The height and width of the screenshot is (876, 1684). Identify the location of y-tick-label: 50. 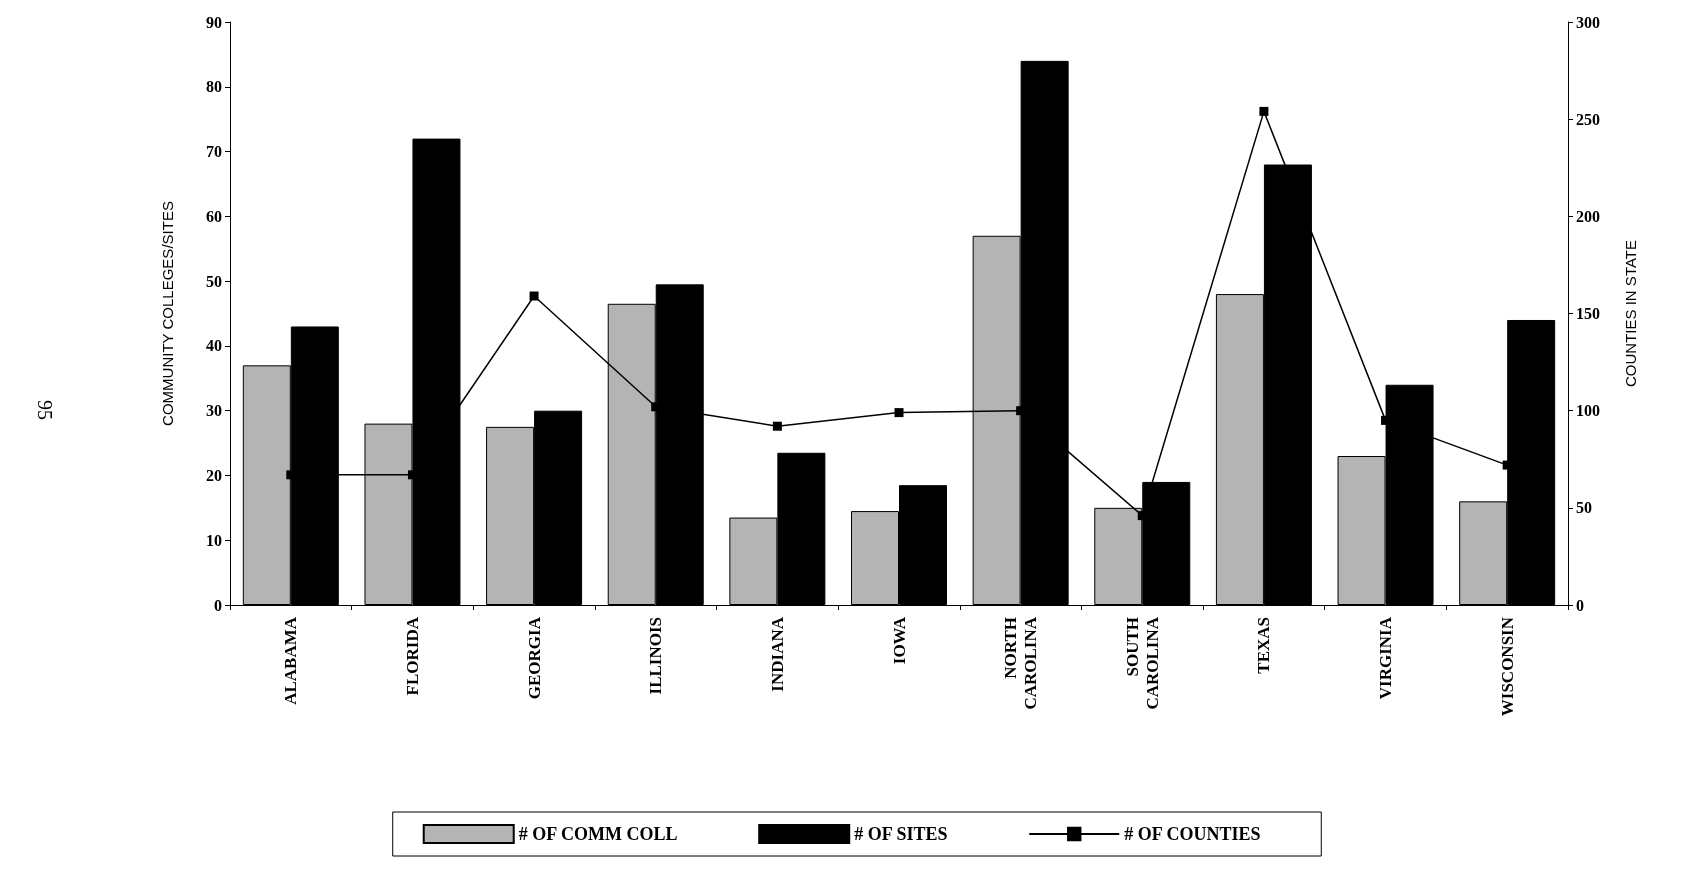
(214, 281).